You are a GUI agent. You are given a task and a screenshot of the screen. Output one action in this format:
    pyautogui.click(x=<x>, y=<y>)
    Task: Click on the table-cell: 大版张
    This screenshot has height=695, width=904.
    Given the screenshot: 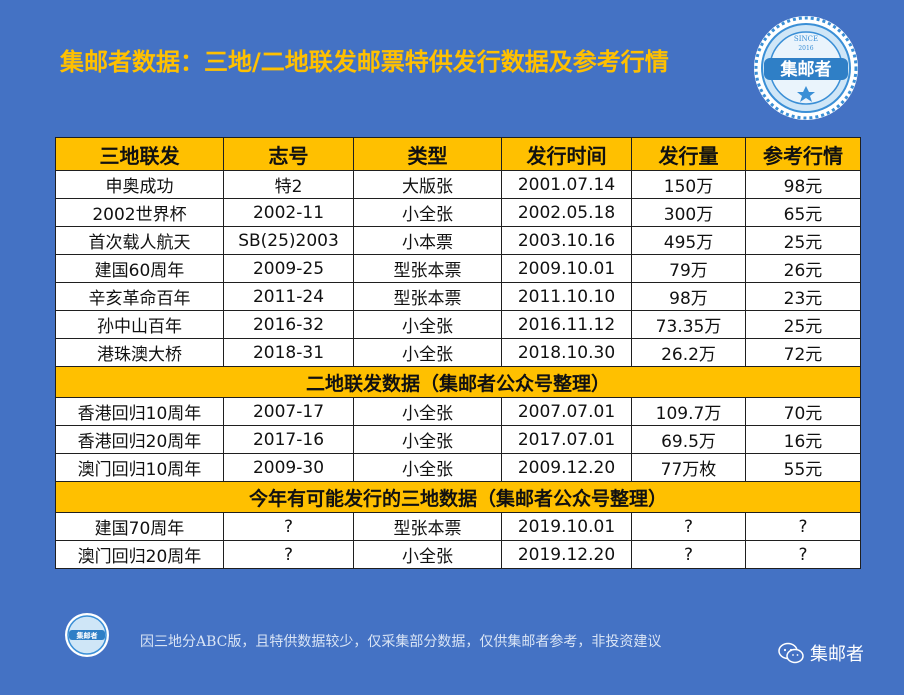 What is the action you would take?
    pyautogui.click(x=427, y=184)
    